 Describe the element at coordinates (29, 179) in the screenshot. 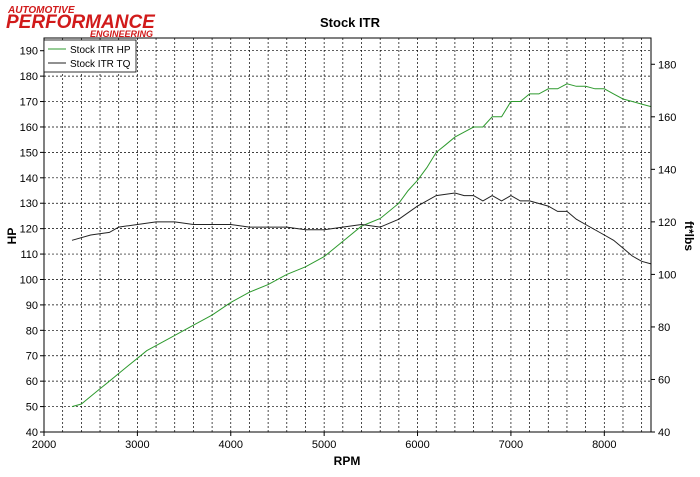

I see `y-tick-label: 140` at that location.